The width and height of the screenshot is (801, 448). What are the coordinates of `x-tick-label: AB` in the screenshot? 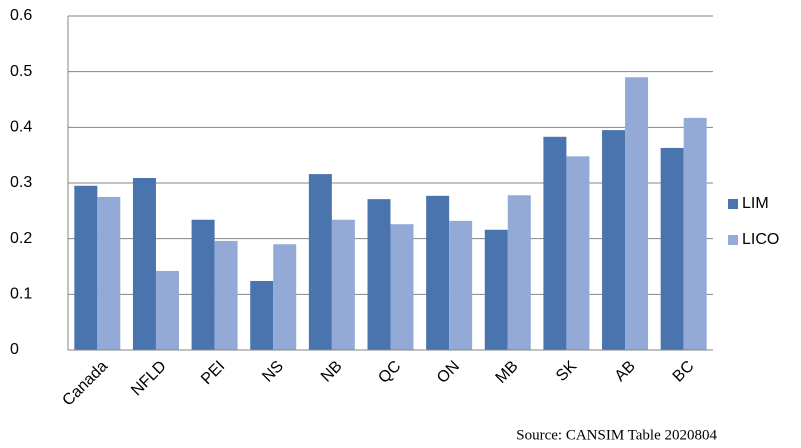 It's located at (625, 371).